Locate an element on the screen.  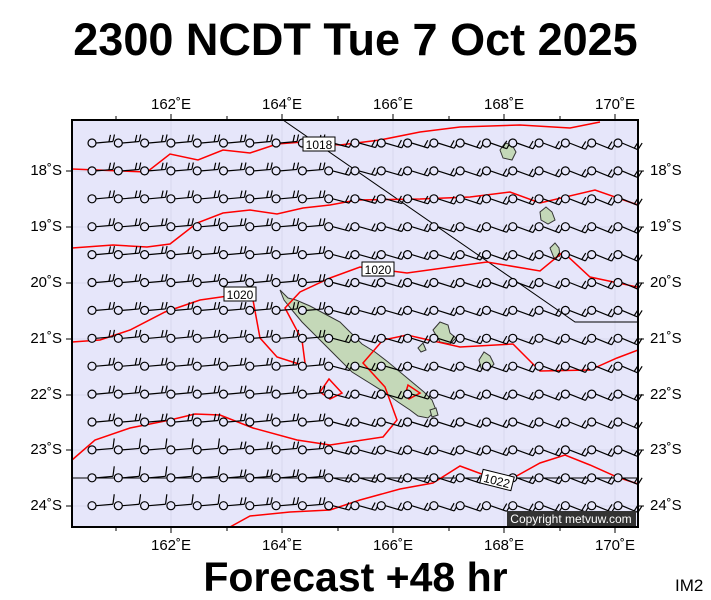
latitude-label-right: 18˚S is located at coordinates (666, 170).